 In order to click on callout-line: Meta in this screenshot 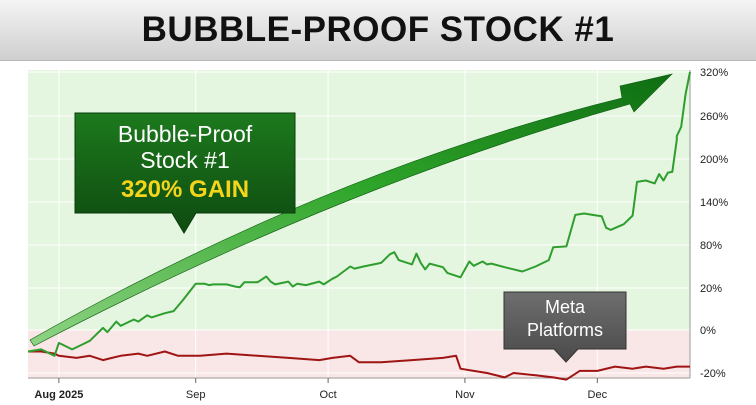, I will do `click(565, 307)`.